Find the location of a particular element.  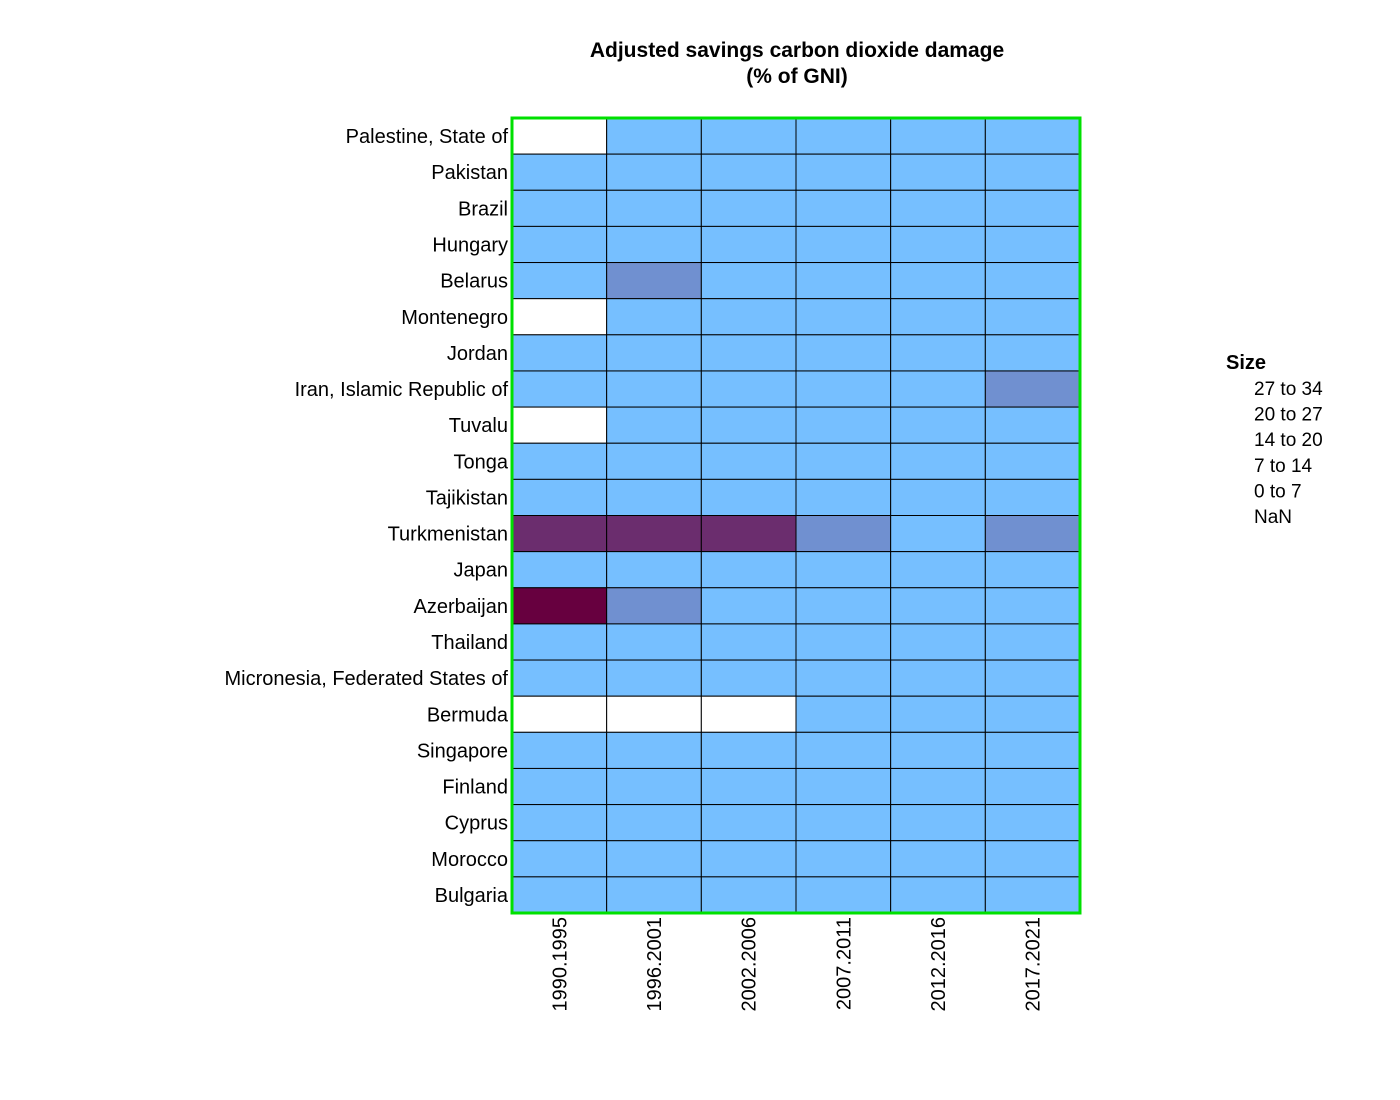

row-label: Jordan is located at coordinates (477, 354).